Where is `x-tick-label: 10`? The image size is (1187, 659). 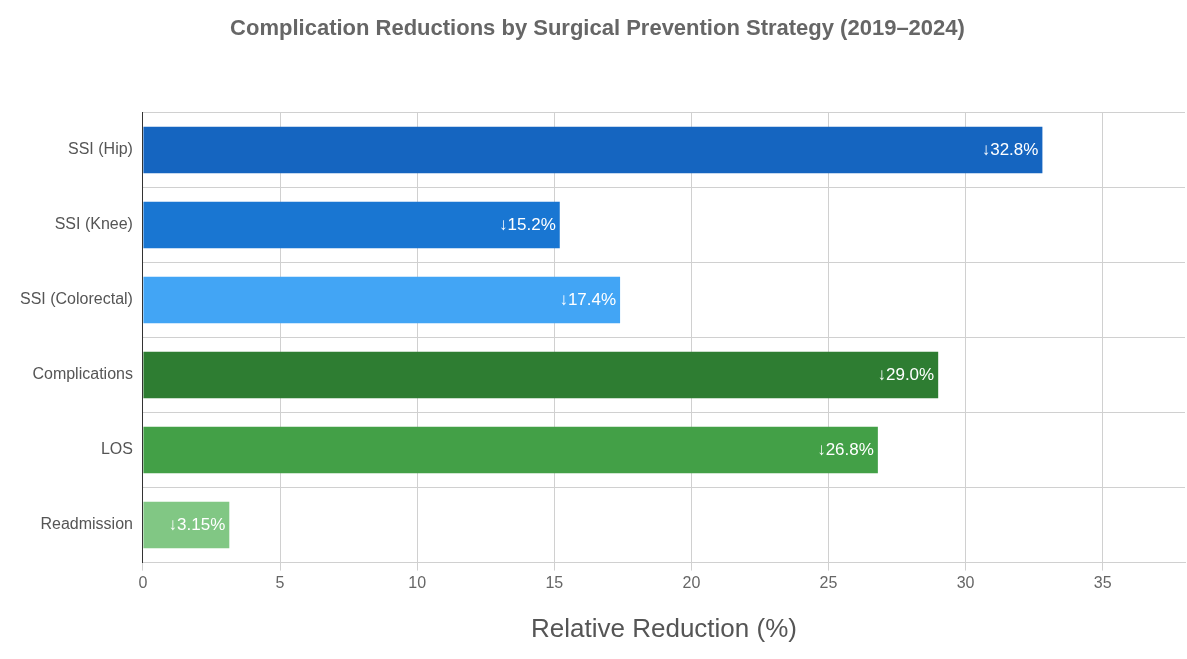 x-tick-label: 10 is located at coordinates (417, 582).